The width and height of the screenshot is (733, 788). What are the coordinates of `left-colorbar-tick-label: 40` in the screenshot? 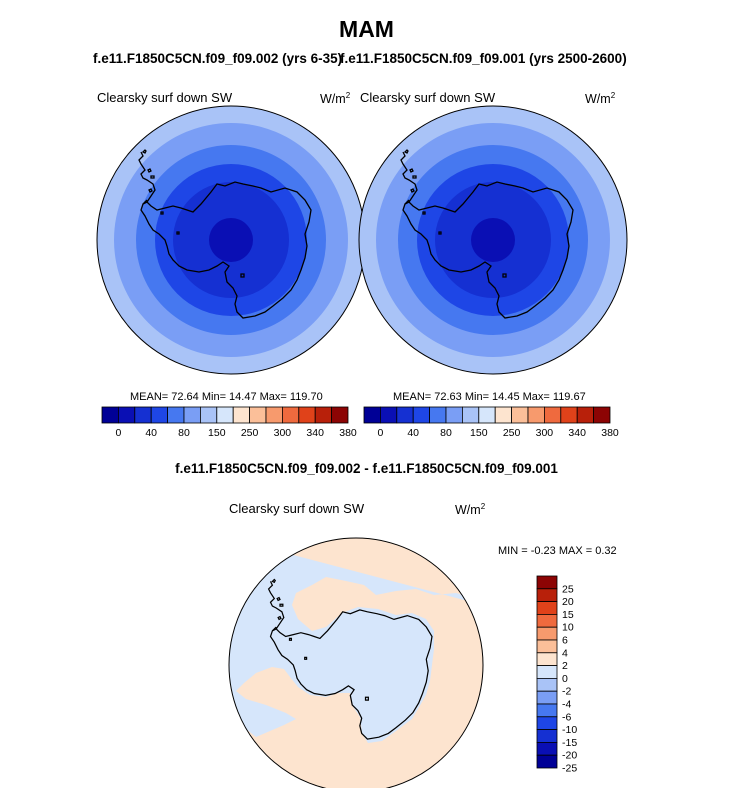 It's located at (151, 433).